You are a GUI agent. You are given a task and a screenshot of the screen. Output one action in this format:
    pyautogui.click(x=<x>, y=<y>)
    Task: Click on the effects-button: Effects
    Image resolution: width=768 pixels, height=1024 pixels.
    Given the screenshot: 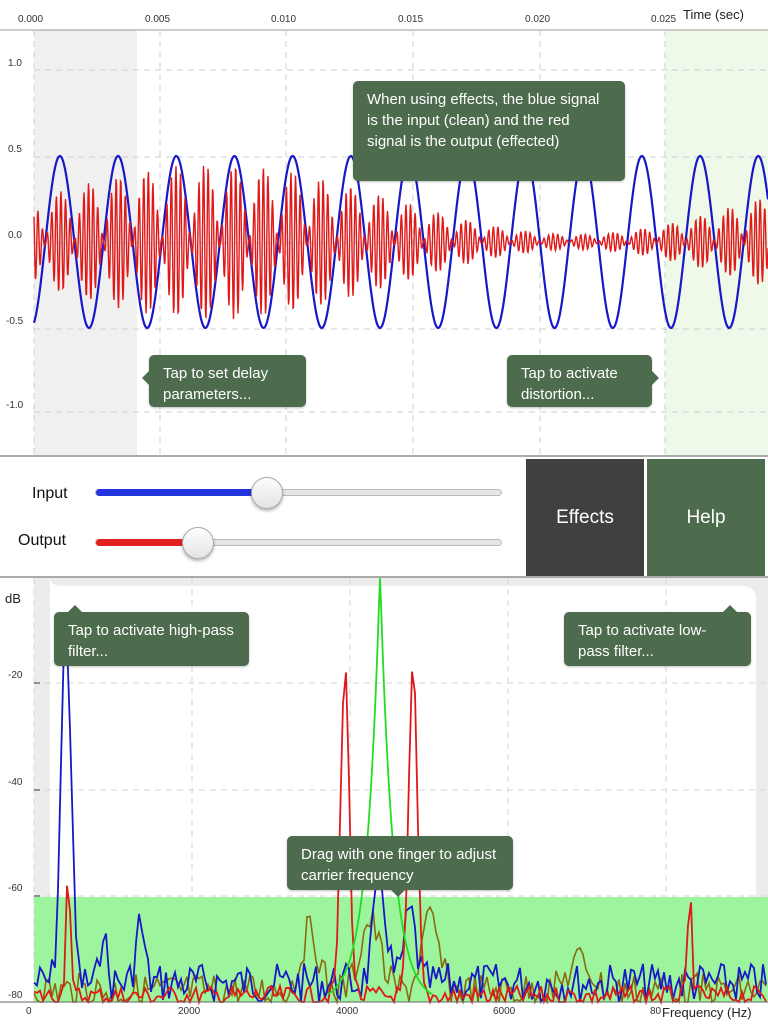 What is the action you would take?
    pyautogui.click(x=585, y=517)
    